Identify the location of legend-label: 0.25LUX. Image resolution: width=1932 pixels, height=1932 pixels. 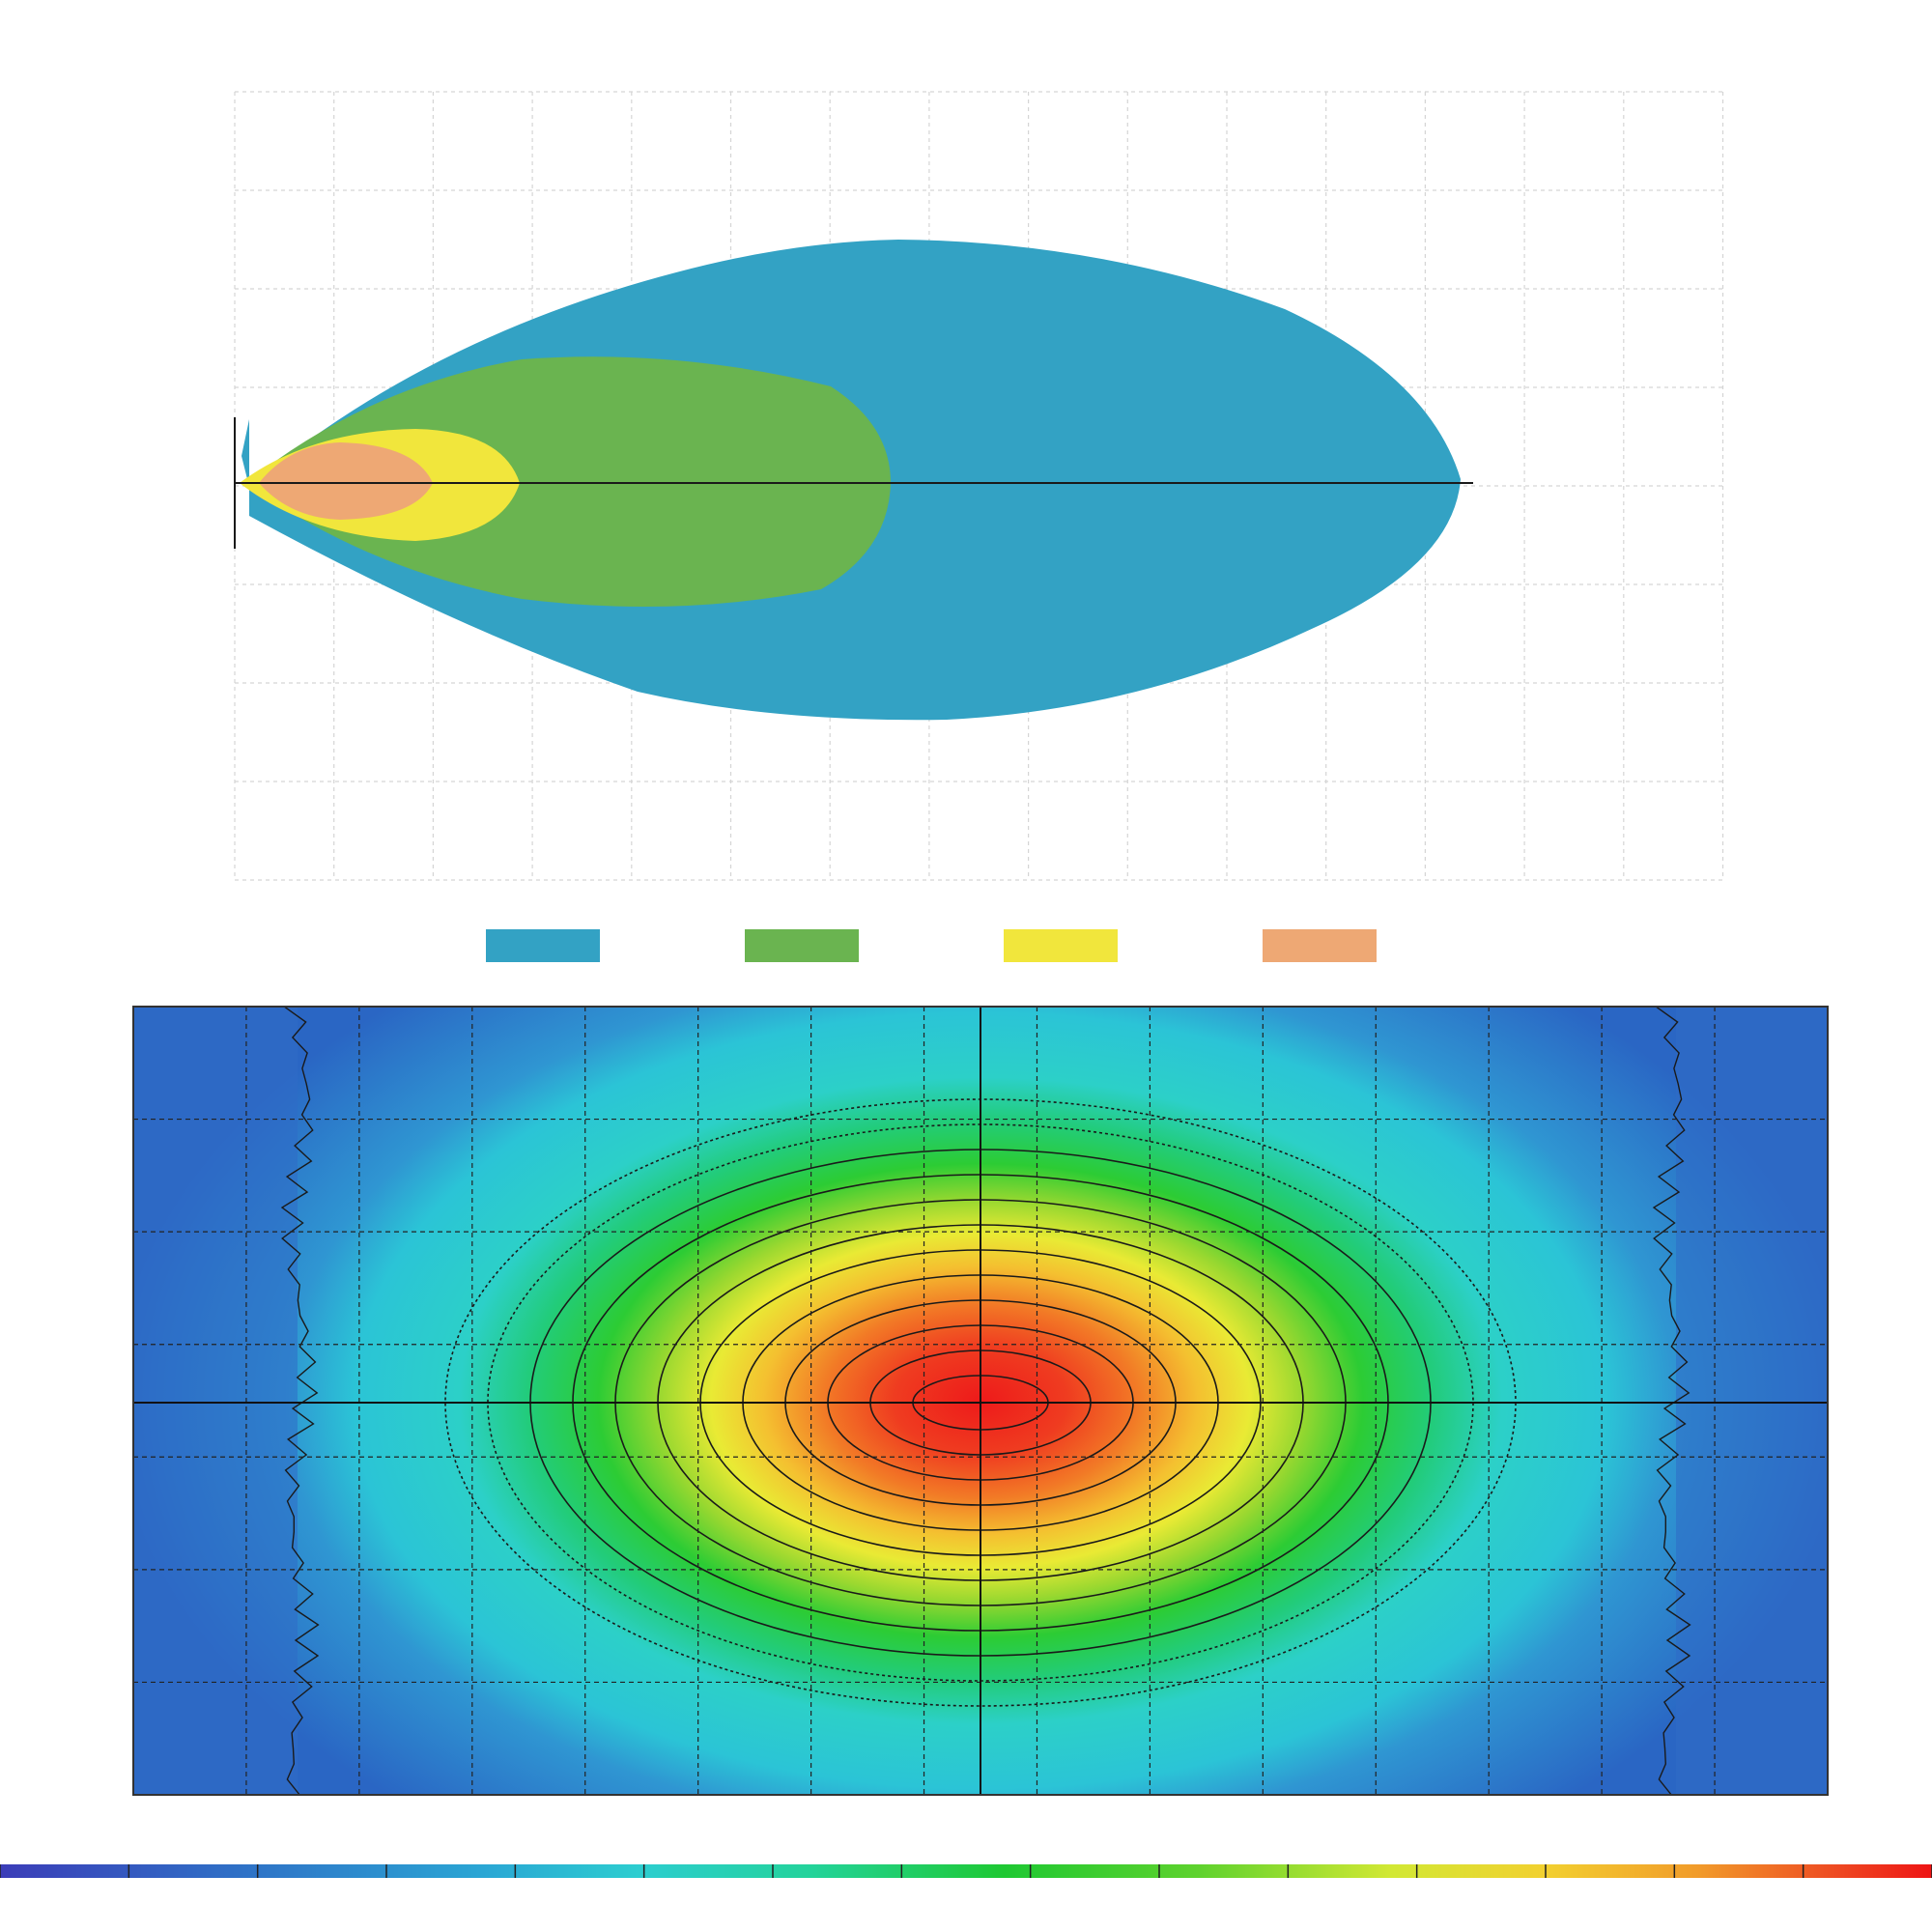
(666, 946).